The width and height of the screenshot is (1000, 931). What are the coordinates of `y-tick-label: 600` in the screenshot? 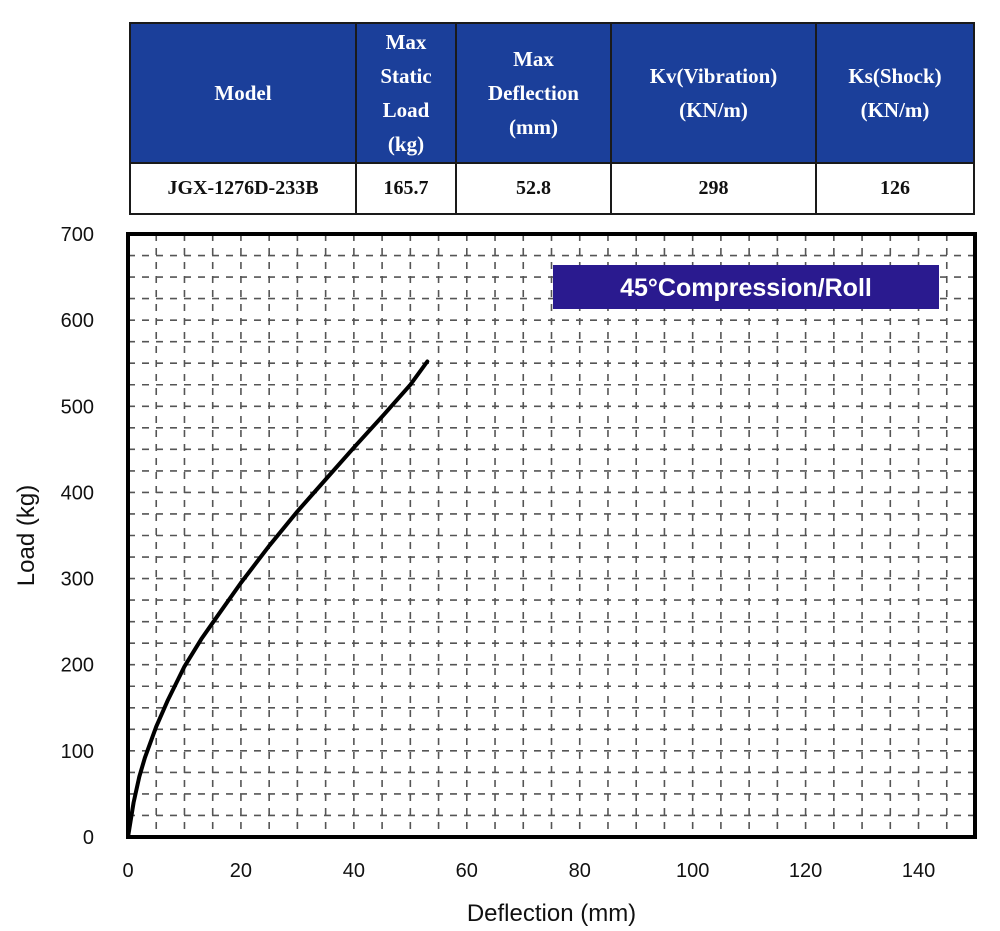 It's located at (77, 321).